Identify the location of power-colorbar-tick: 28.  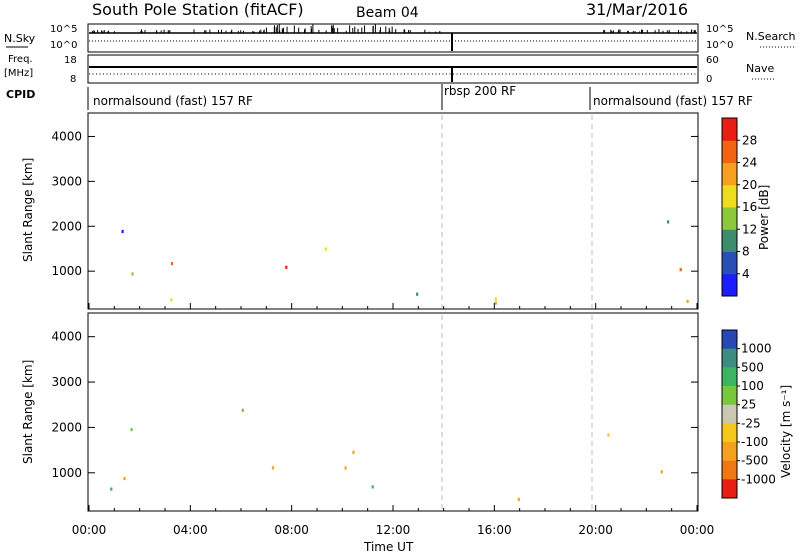
(749, 140).